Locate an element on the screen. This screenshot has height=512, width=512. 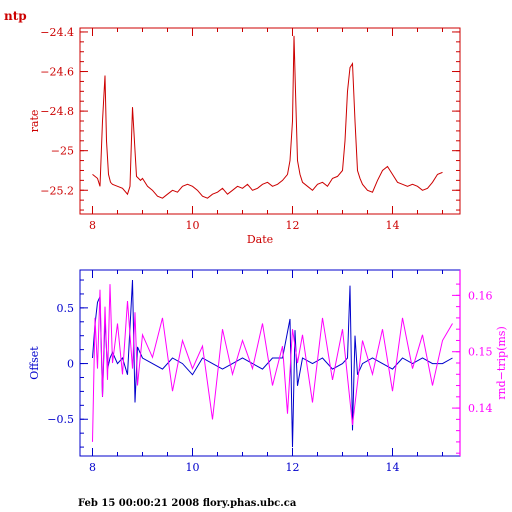
y2-tick-label: 0.15 is located at coordinates (480, 352).